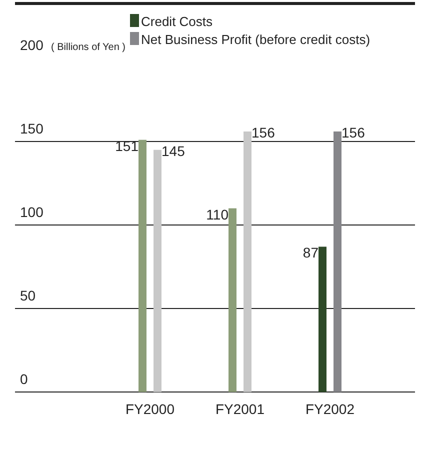 This screenshot has width=427, height=449. What do you see at coordinates (32, 212) in the screenshot?
I see `y-tick-label: 100` at bounding box center [32, 212].